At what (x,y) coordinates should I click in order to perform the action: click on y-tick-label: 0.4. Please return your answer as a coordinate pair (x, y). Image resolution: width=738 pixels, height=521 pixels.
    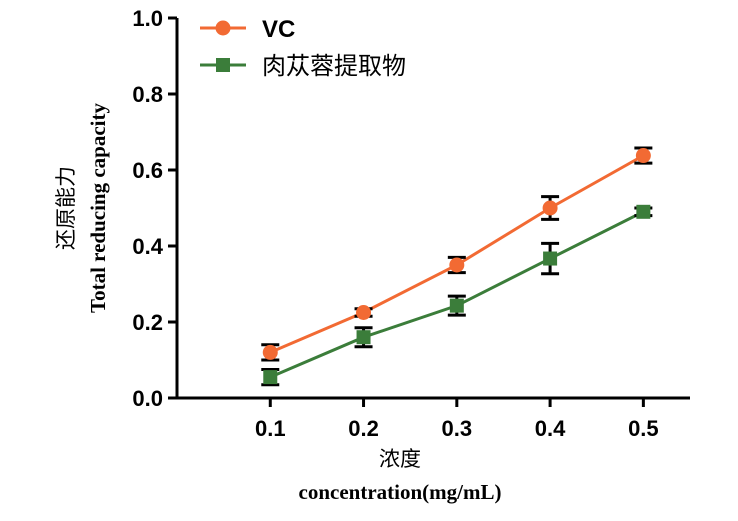
    Looking at the image, I should click on (147, 246).